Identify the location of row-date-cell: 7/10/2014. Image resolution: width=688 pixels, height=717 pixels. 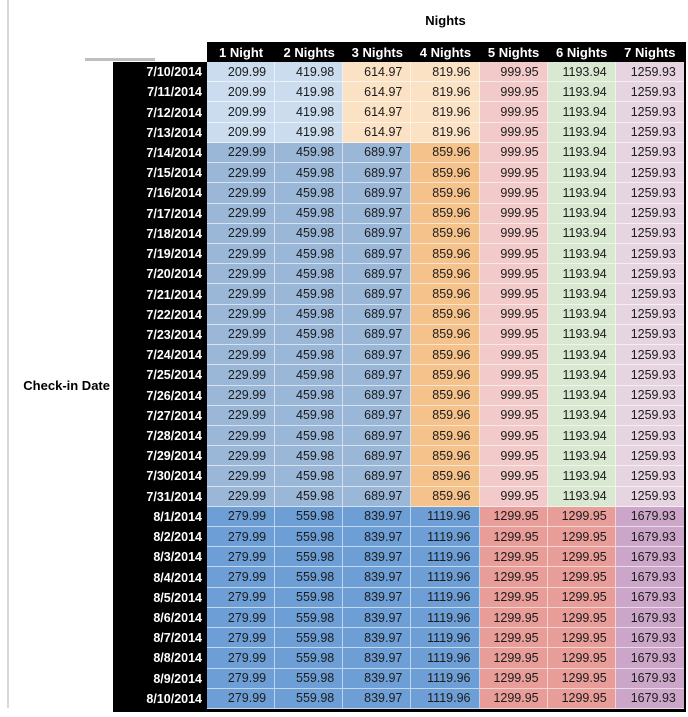
(160, 72).